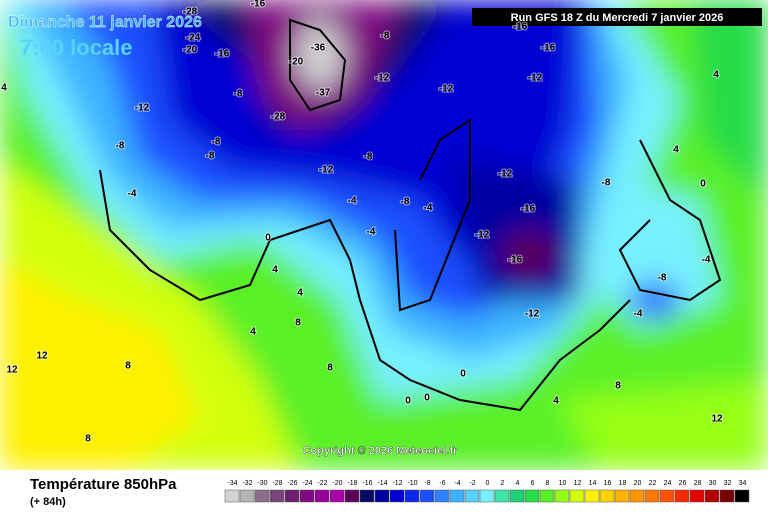 The width and height of the screenshot is (768, 517). I want to click on contour-label: -24, so click(193, 38).